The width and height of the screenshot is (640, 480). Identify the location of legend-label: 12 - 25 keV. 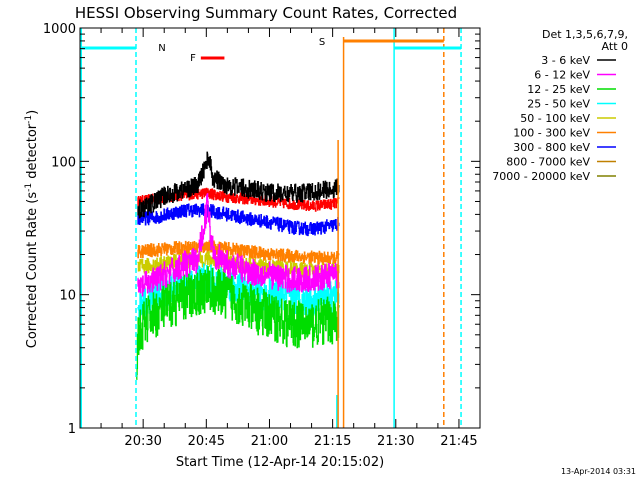
(558, 89).